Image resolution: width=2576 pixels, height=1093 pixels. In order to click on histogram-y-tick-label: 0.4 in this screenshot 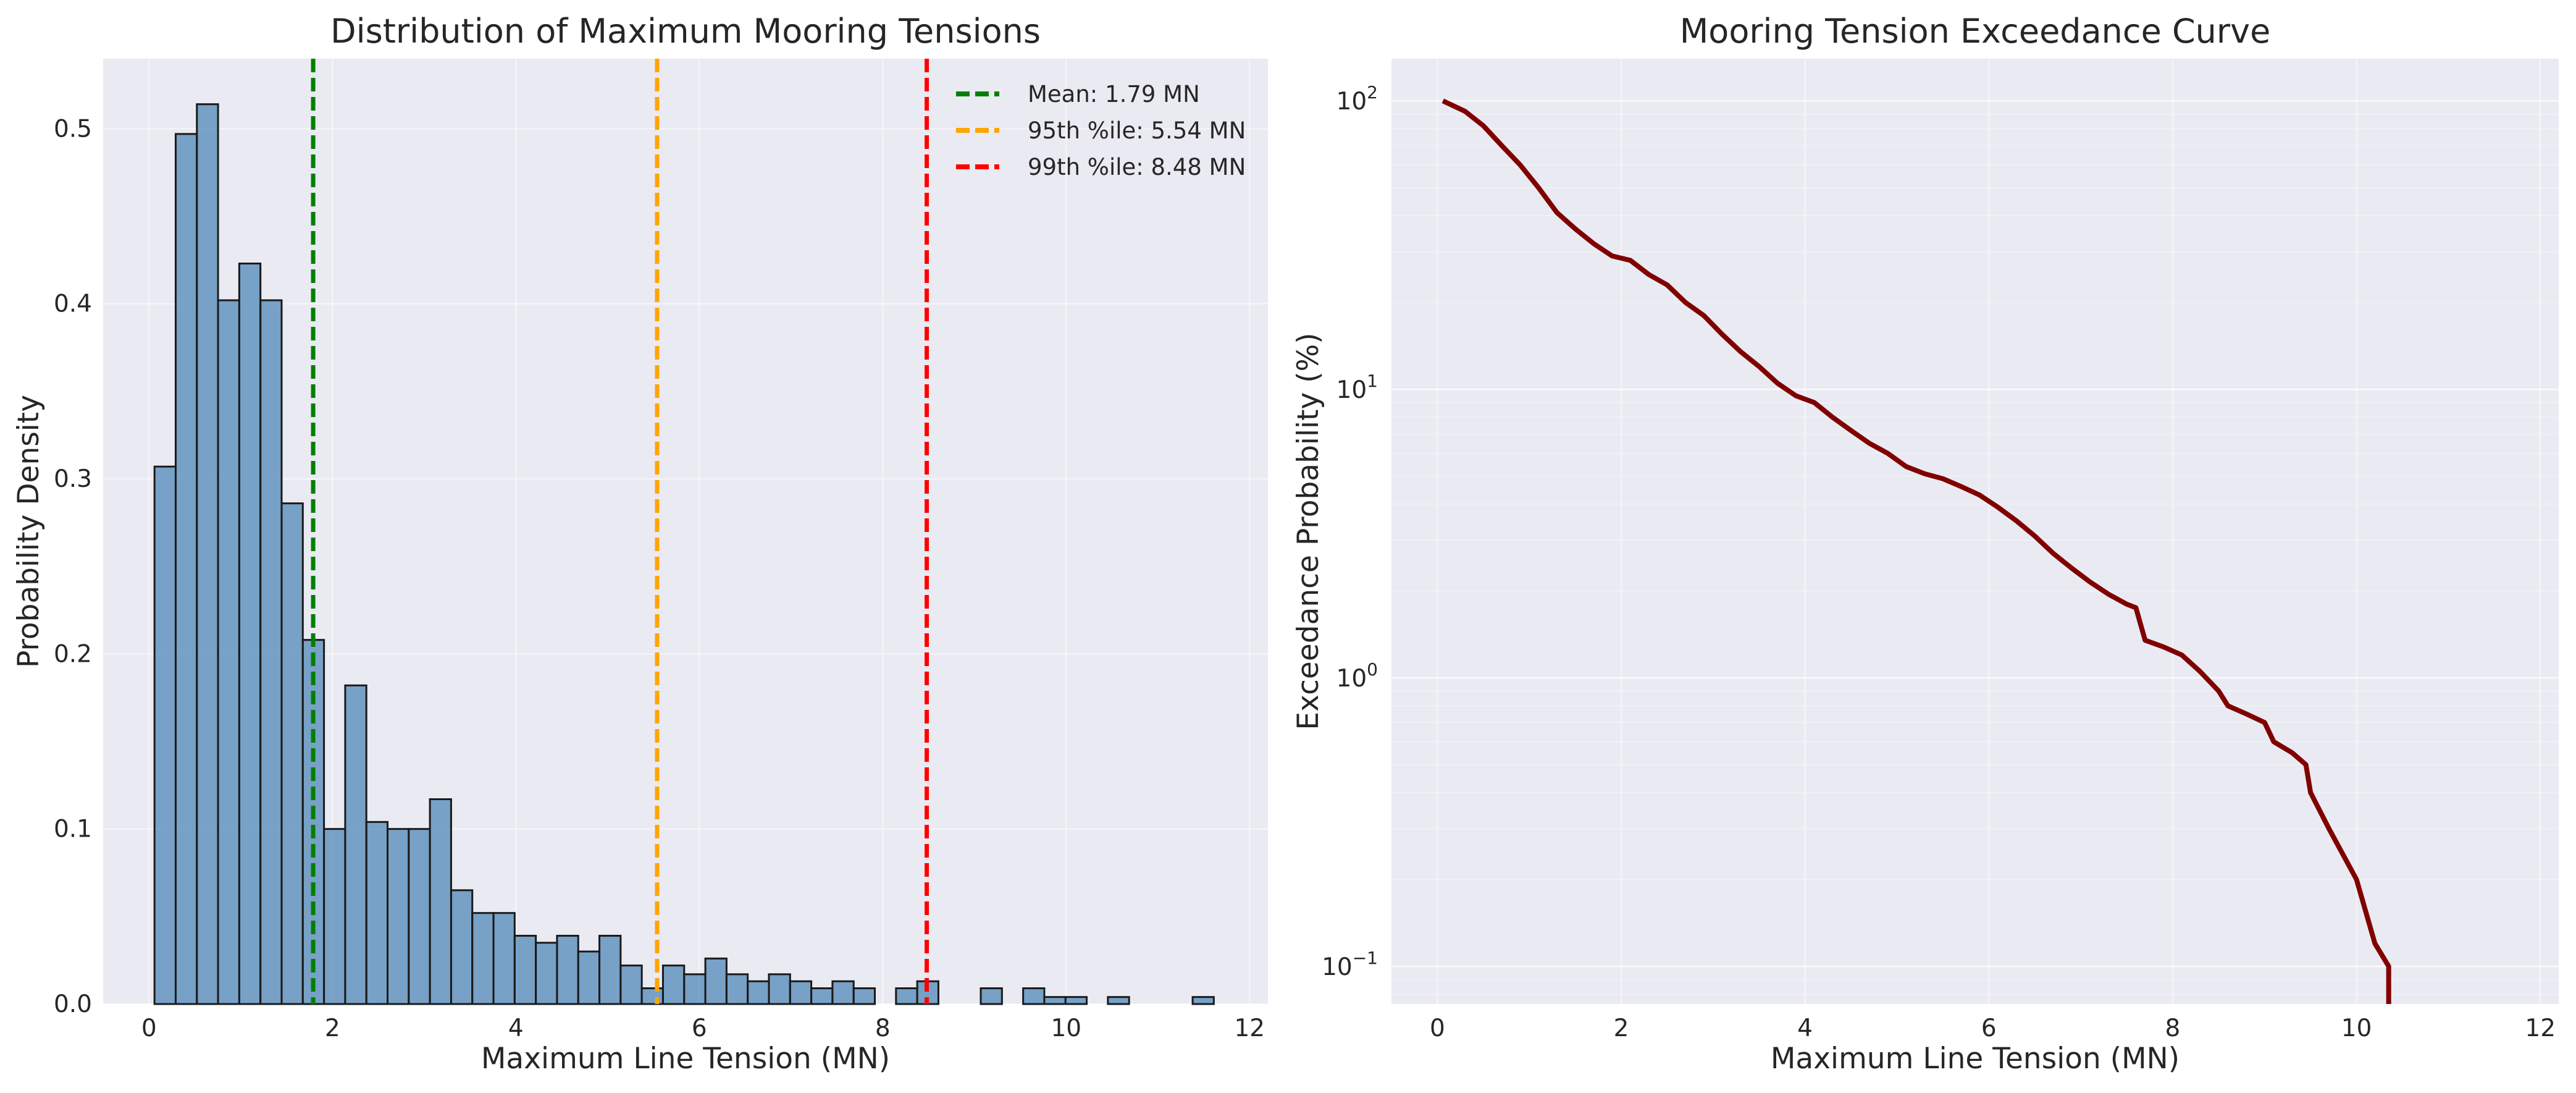, I will do `click(73, 304)`.